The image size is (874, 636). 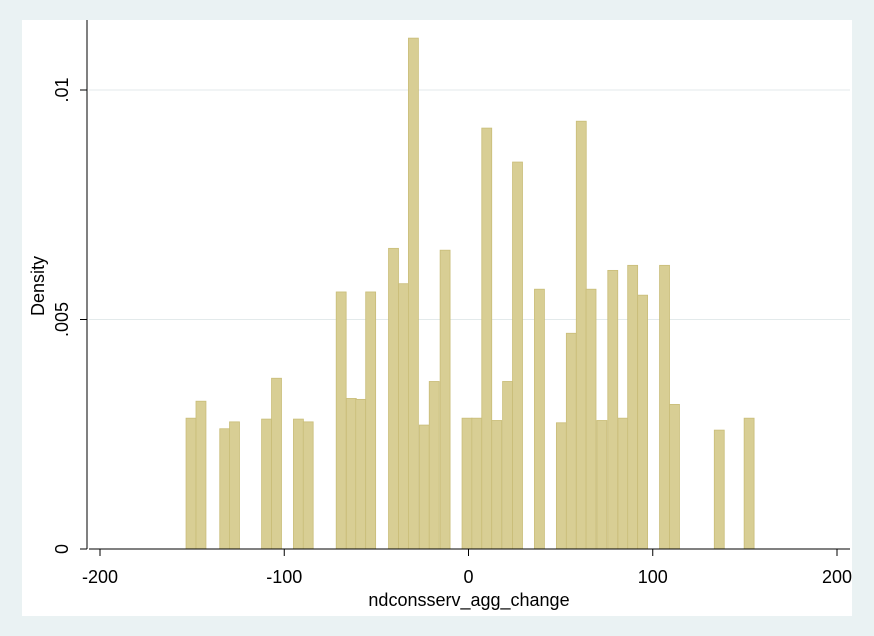 What do you see at coordinates (62, 549) in the screenshot?
I see `y-tick-label: 0` at bounding box center [62, 549].